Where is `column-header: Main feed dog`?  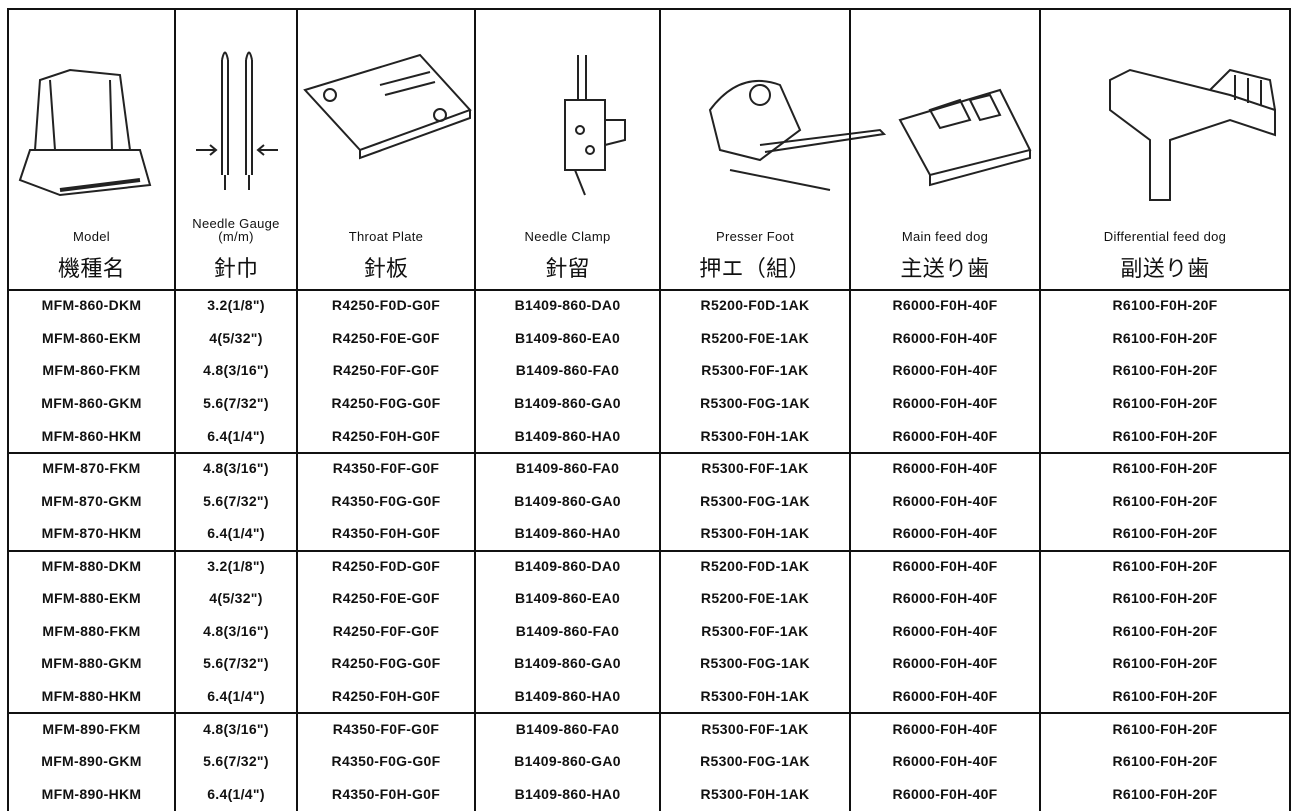
column-header: Main feed dog is located at coordinates (945, 222).